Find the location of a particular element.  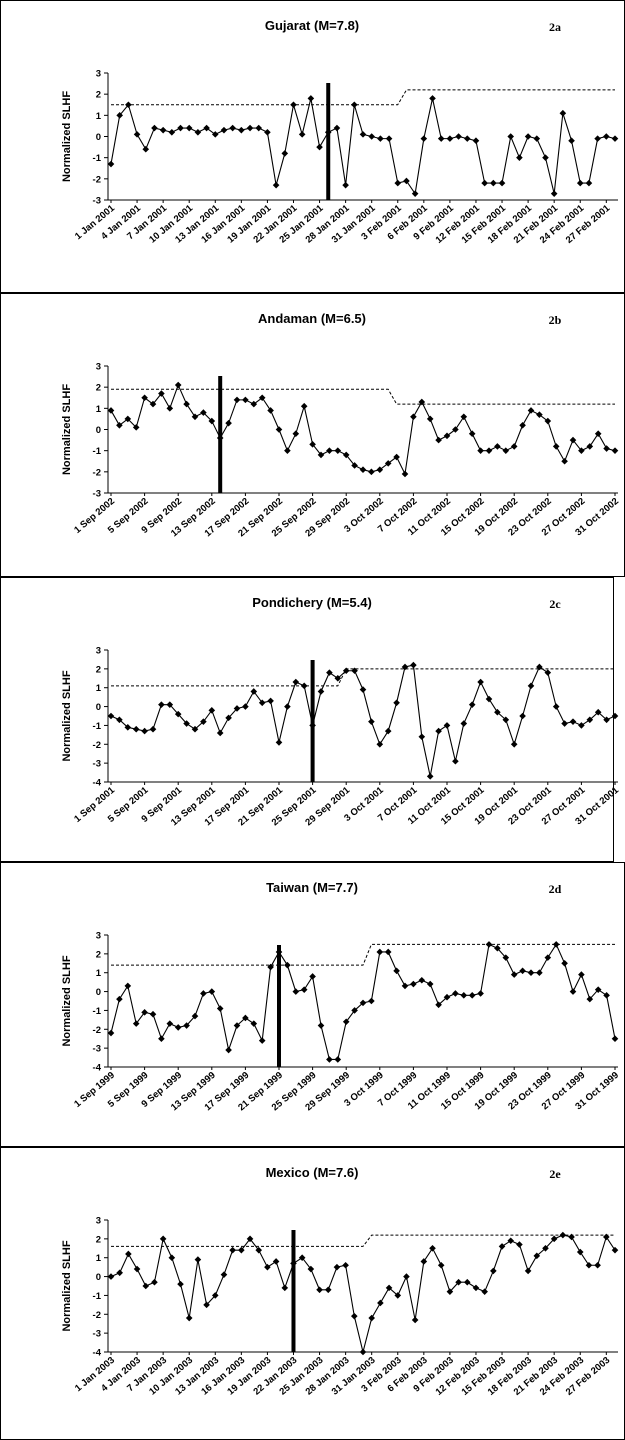

y-tick-label: -4 is located at coordinates (97, 1353).